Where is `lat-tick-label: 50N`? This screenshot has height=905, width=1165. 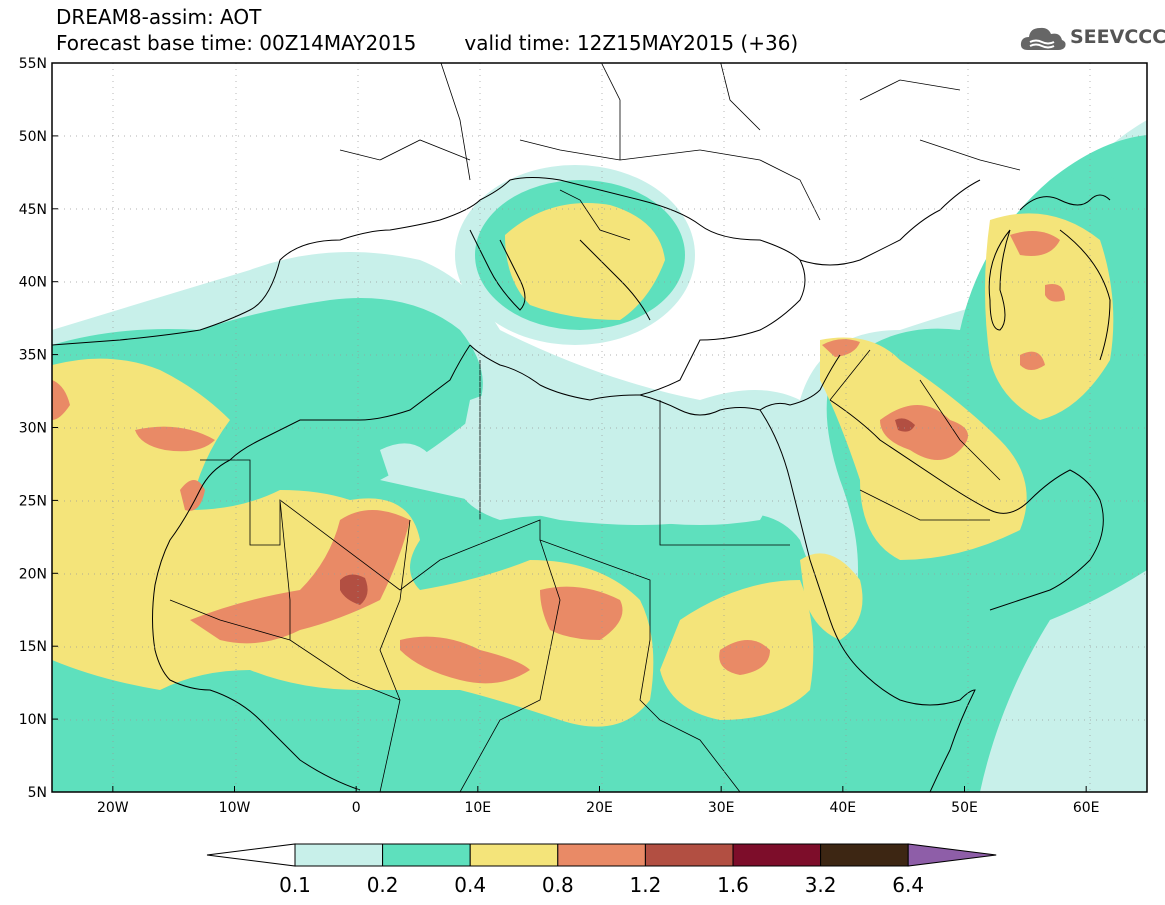 lat-tick-label: 50N is located at coordinates (33, 137).